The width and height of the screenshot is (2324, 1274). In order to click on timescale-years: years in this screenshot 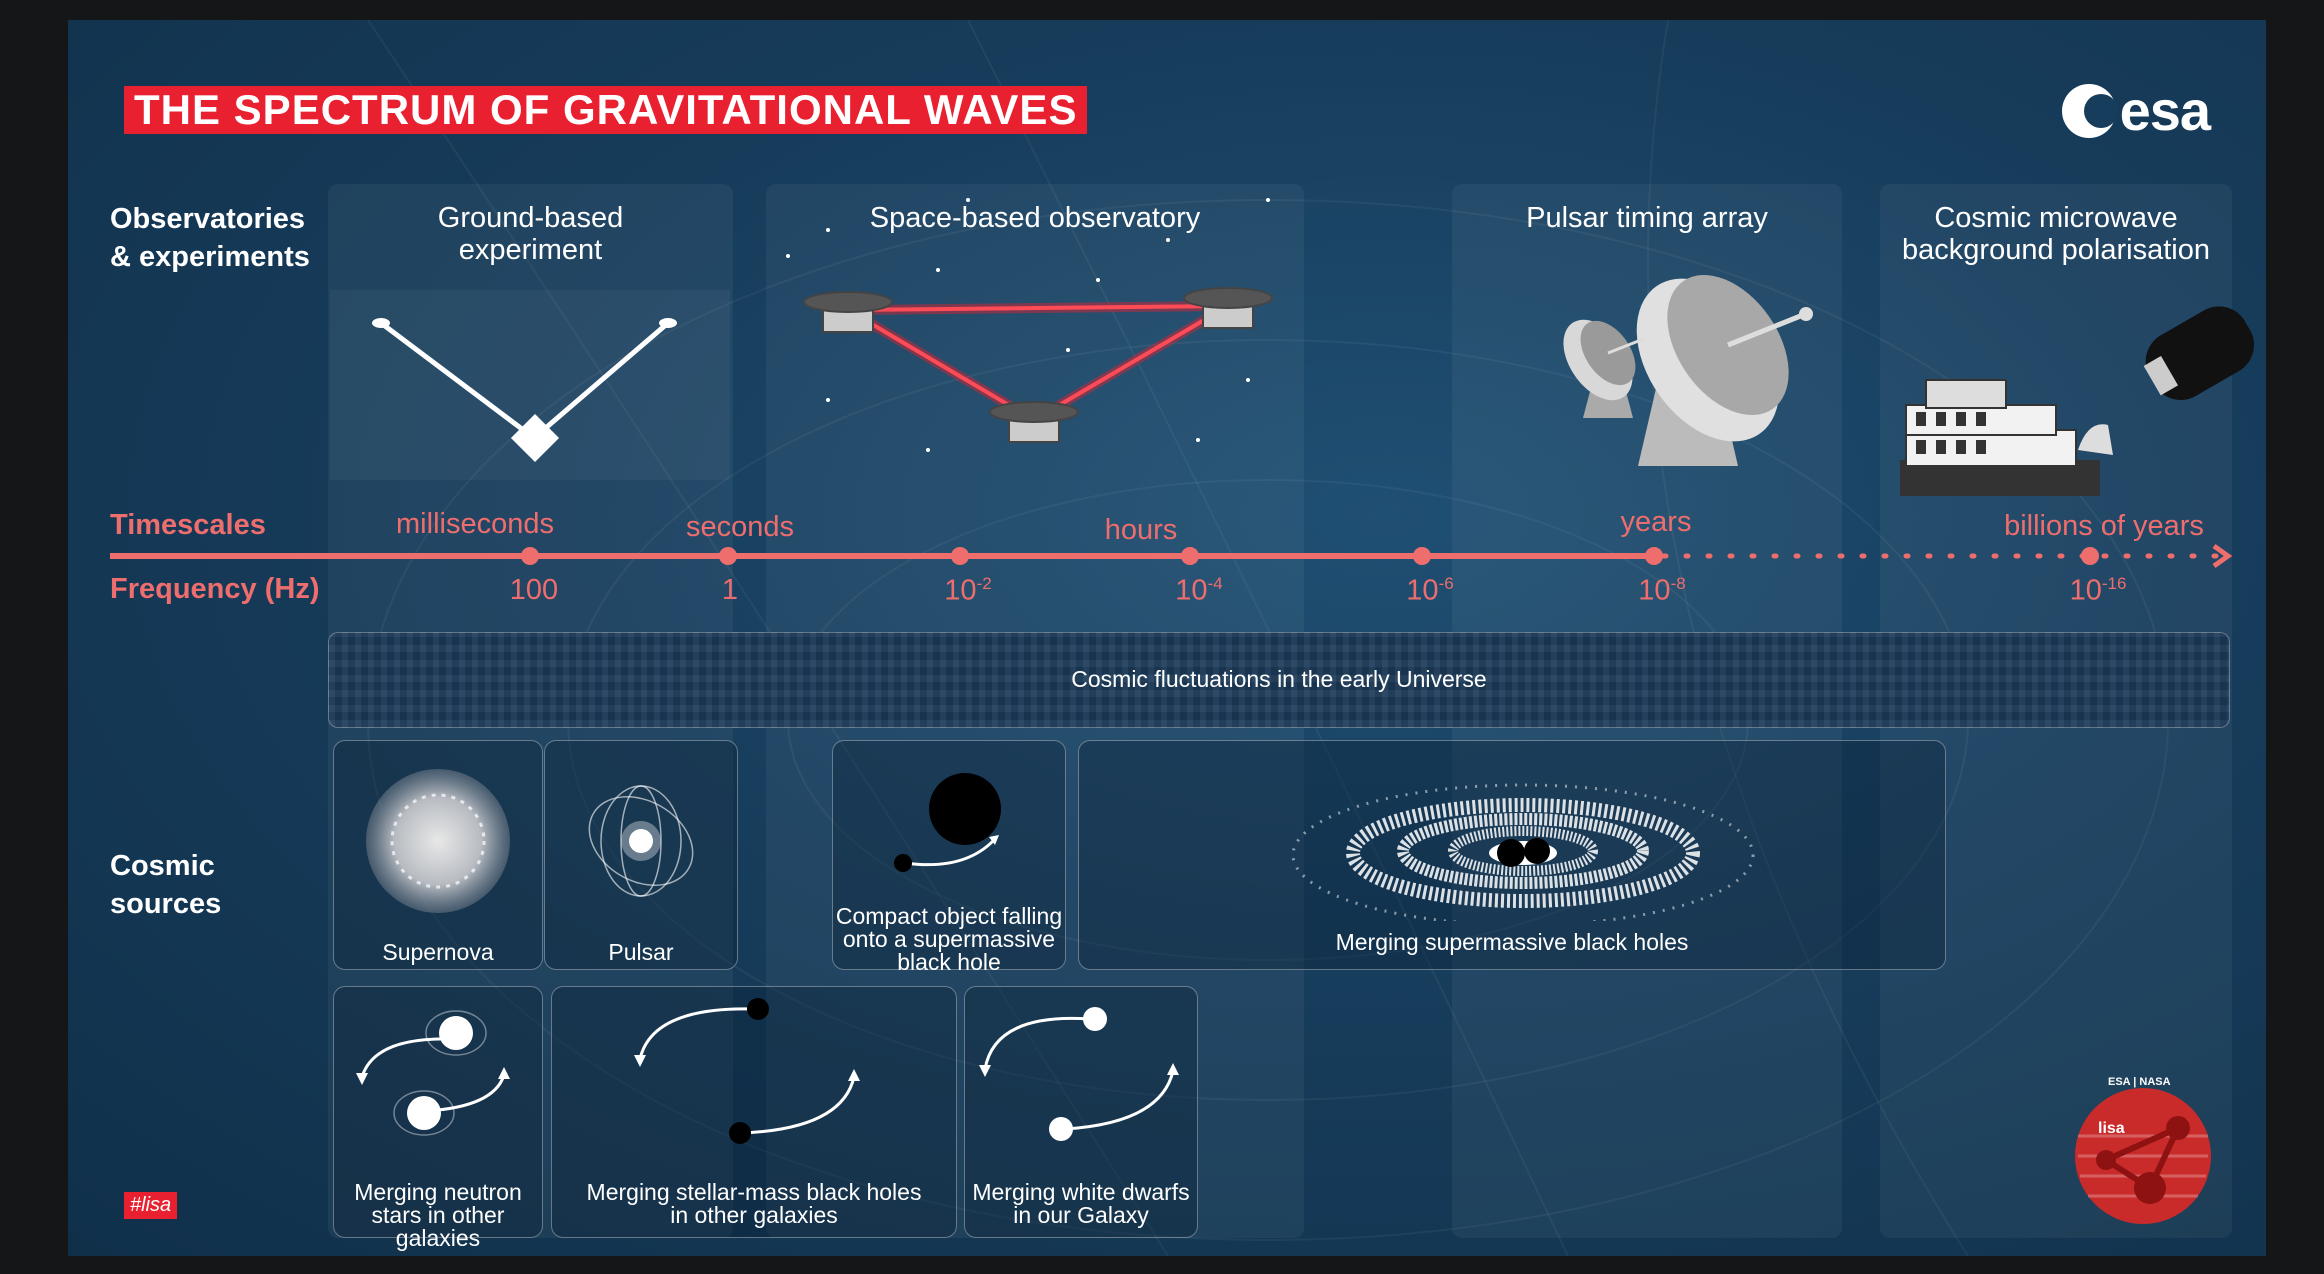, I will do `click(1656, 522)`.